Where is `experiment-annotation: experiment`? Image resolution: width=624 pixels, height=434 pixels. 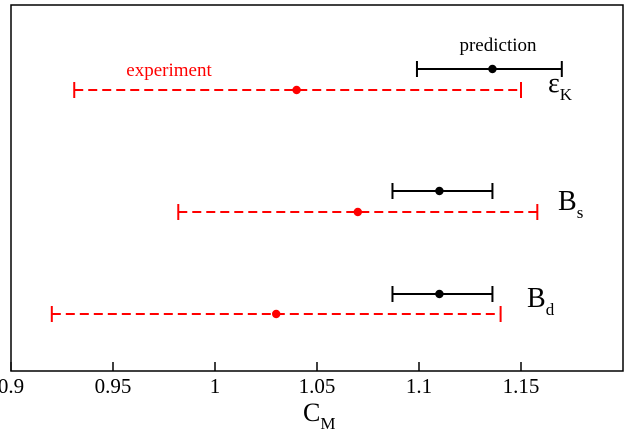
experiment-annotation: experiment is located at coordinates (169, 70).